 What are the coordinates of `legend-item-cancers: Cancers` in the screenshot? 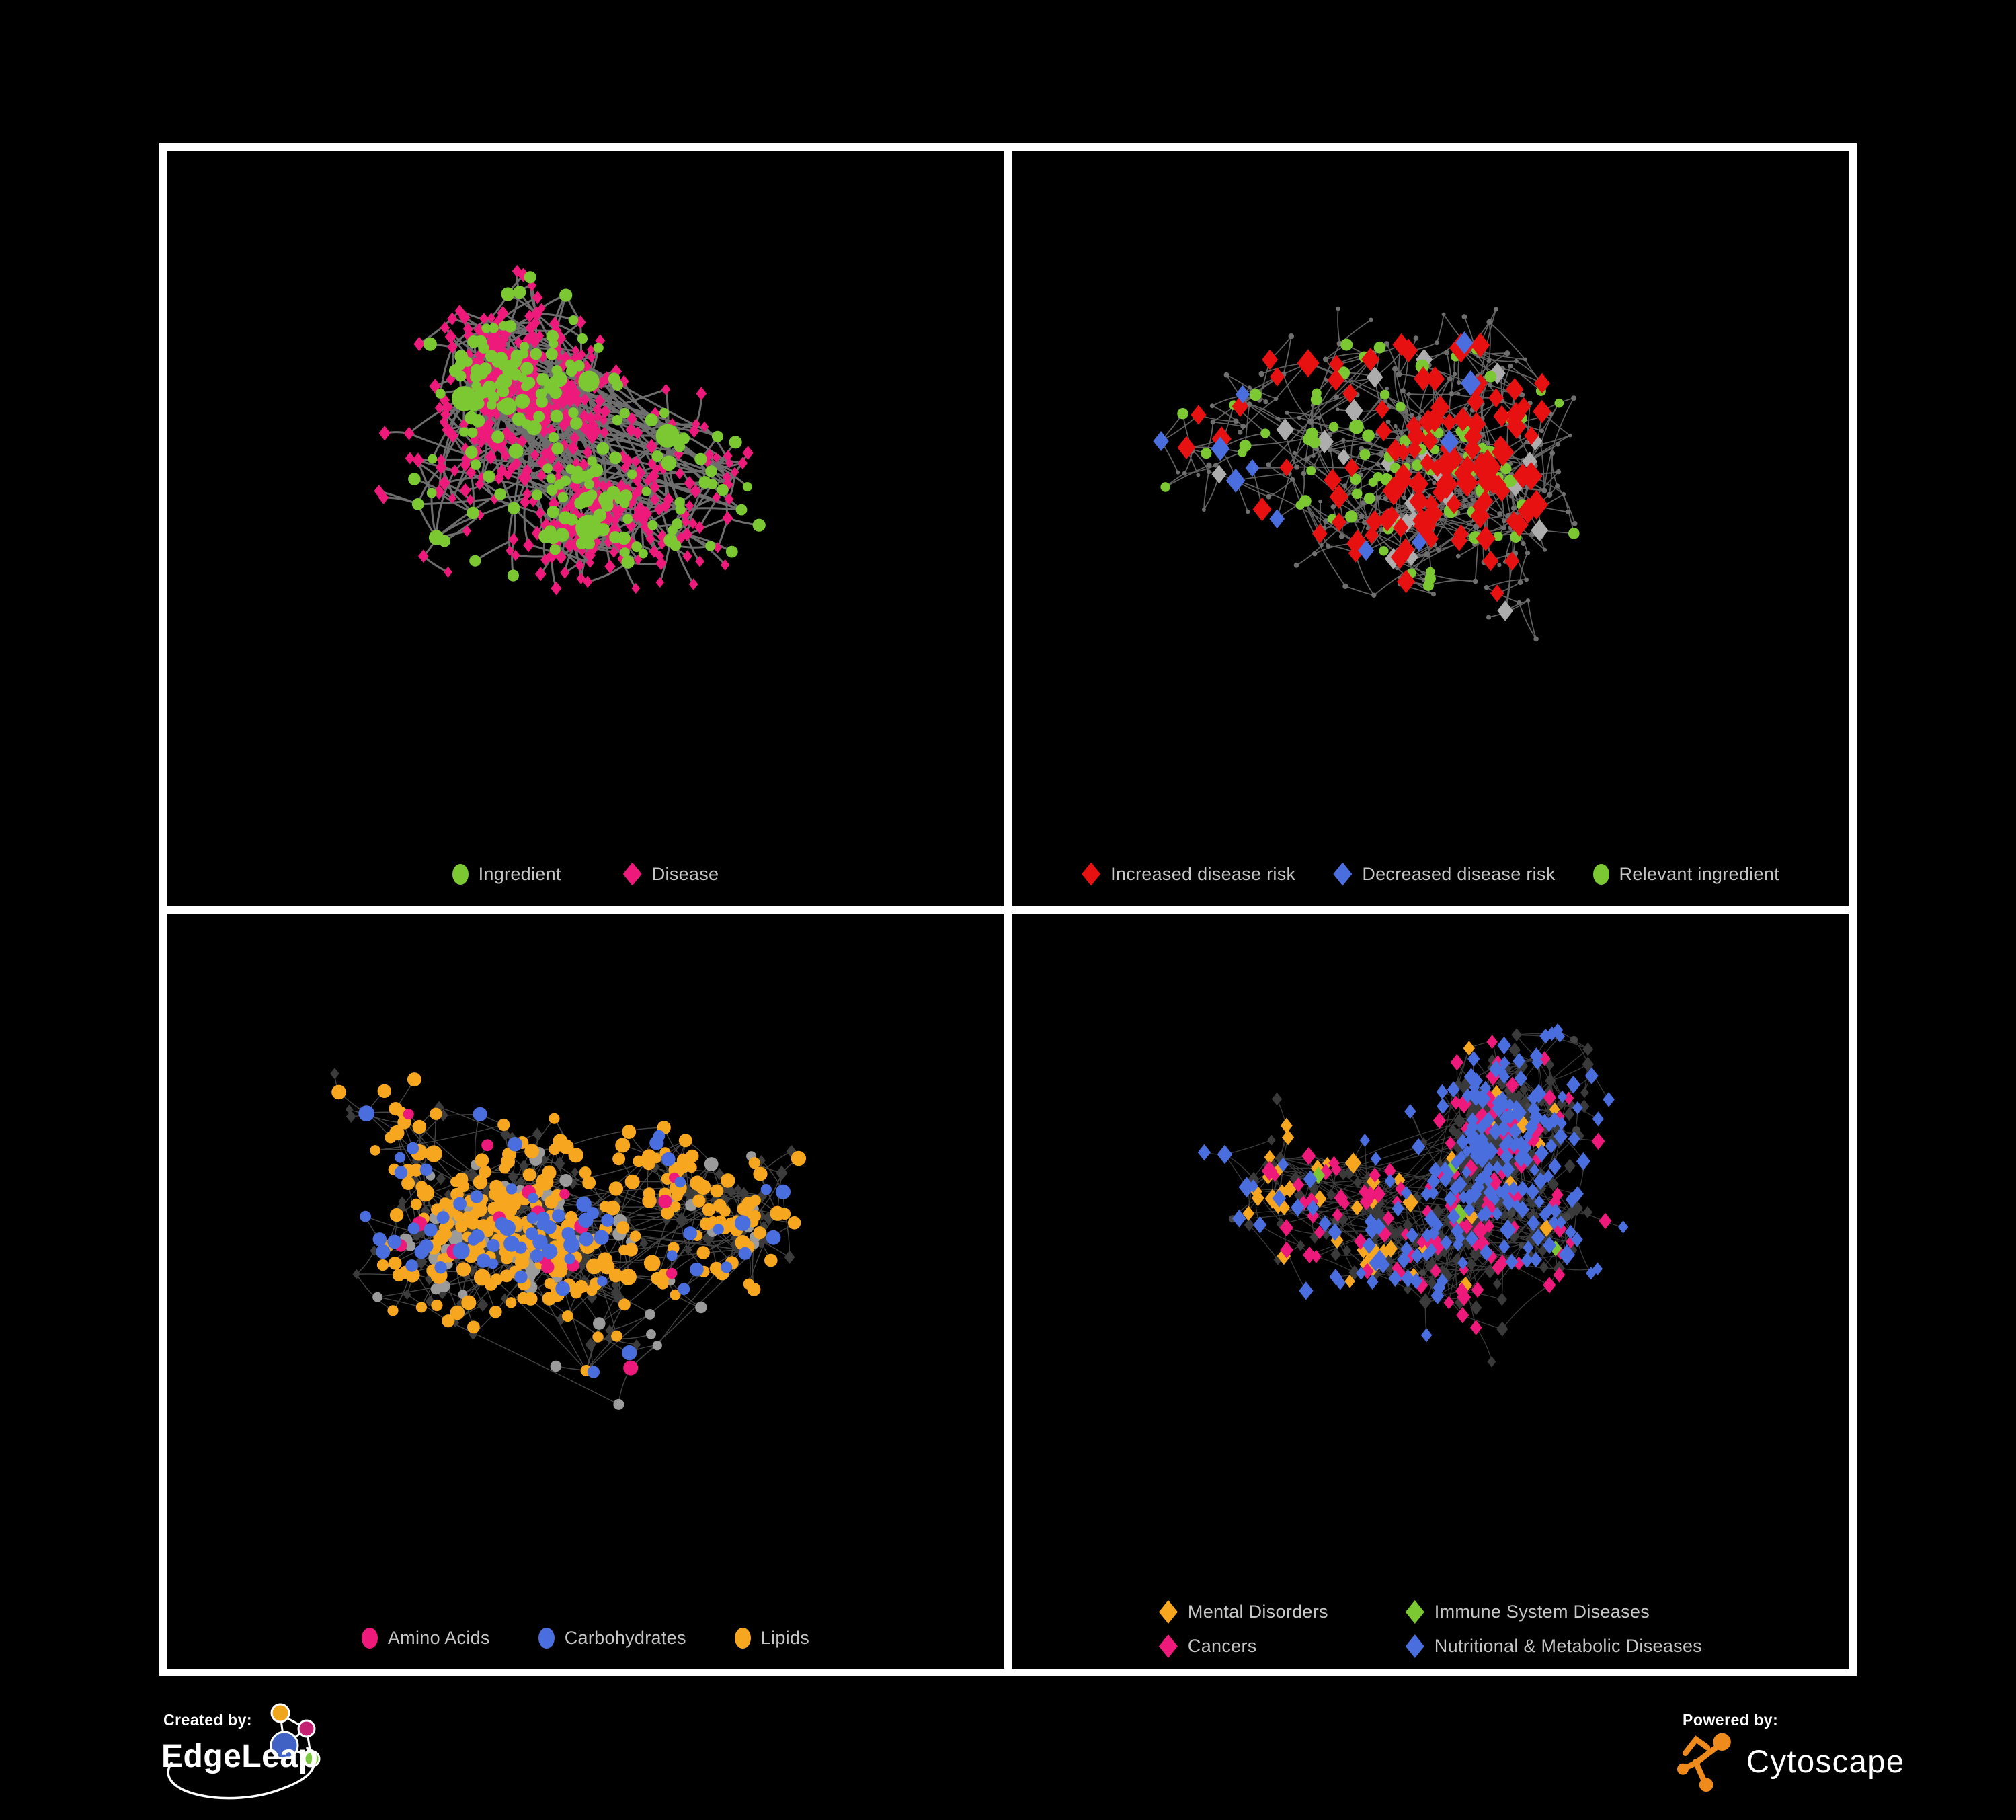 It's located at (1243, 1646).